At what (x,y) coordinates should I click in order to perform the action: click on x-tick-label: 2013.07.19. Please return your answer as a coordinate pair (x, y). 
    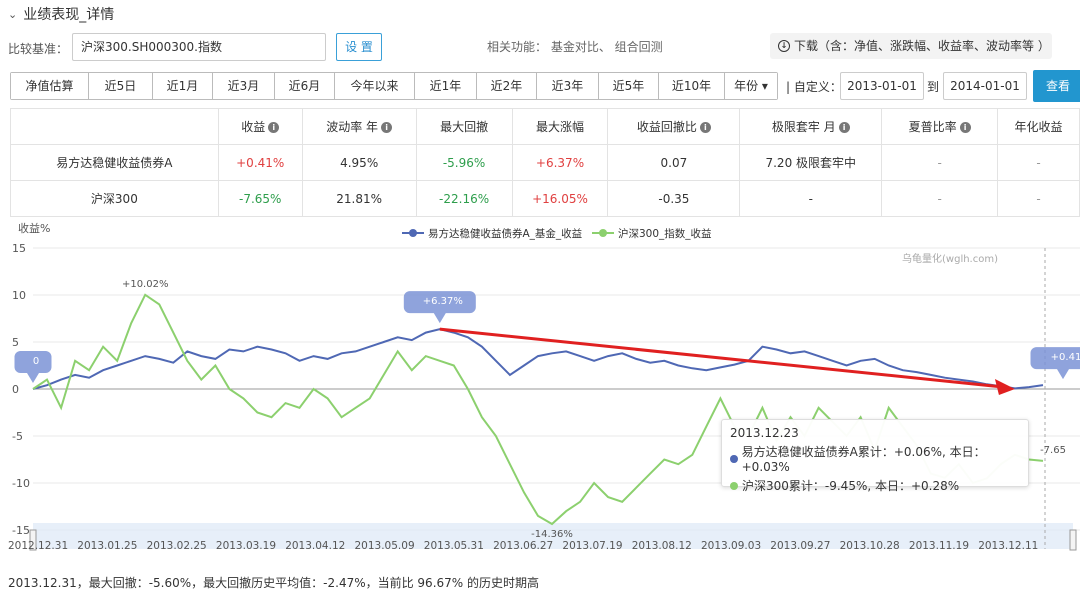
    Looking at the image, I should click on (592, 546).